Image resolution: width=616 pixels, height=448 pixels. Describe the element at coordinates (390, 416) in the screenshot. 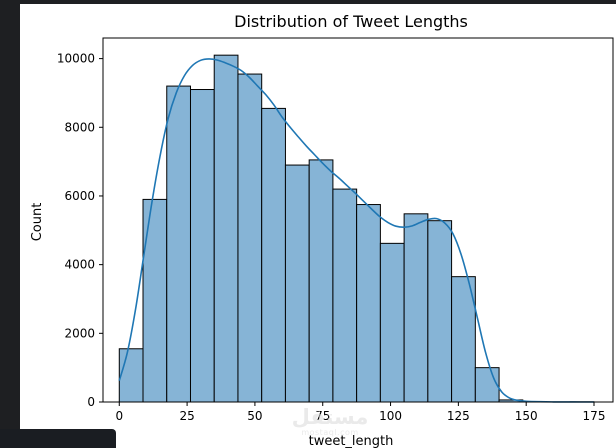

I see `x-tick-label: 100` at that location.